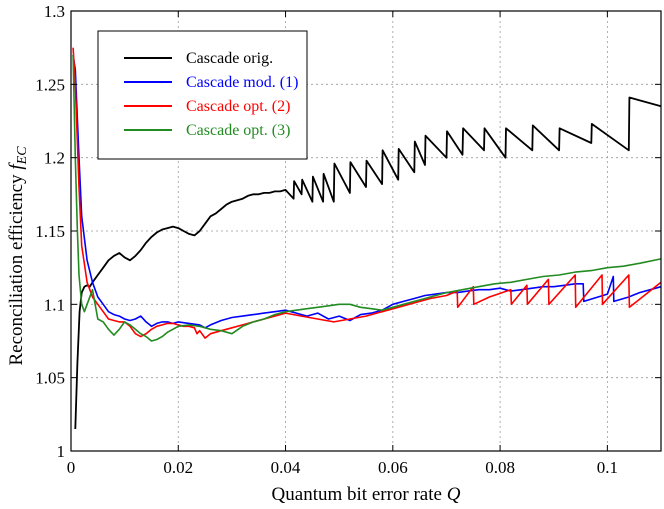 The image size is (664, 509). I want to click on y-tick-label: 1.1, so click(54, 304).